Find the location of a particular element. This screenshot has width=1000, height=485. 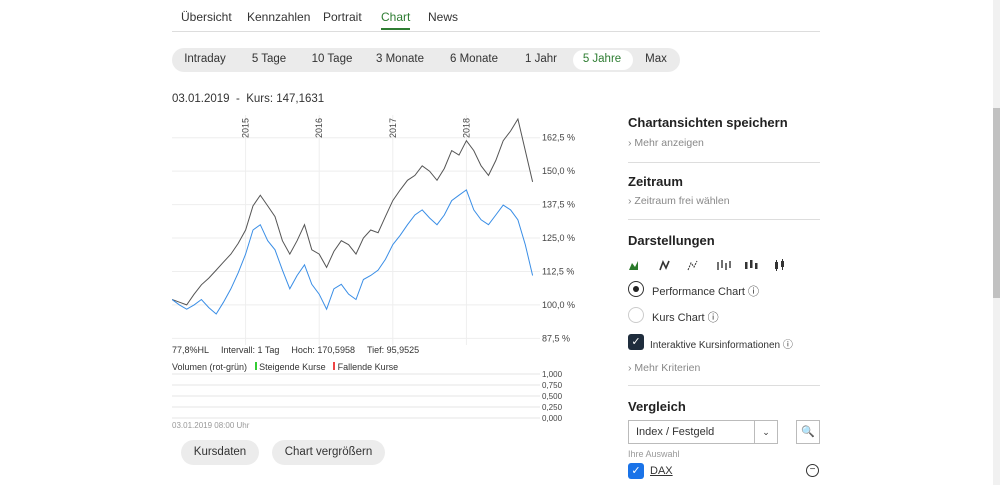

ohlc-icon is located at coordinates (724, 265).